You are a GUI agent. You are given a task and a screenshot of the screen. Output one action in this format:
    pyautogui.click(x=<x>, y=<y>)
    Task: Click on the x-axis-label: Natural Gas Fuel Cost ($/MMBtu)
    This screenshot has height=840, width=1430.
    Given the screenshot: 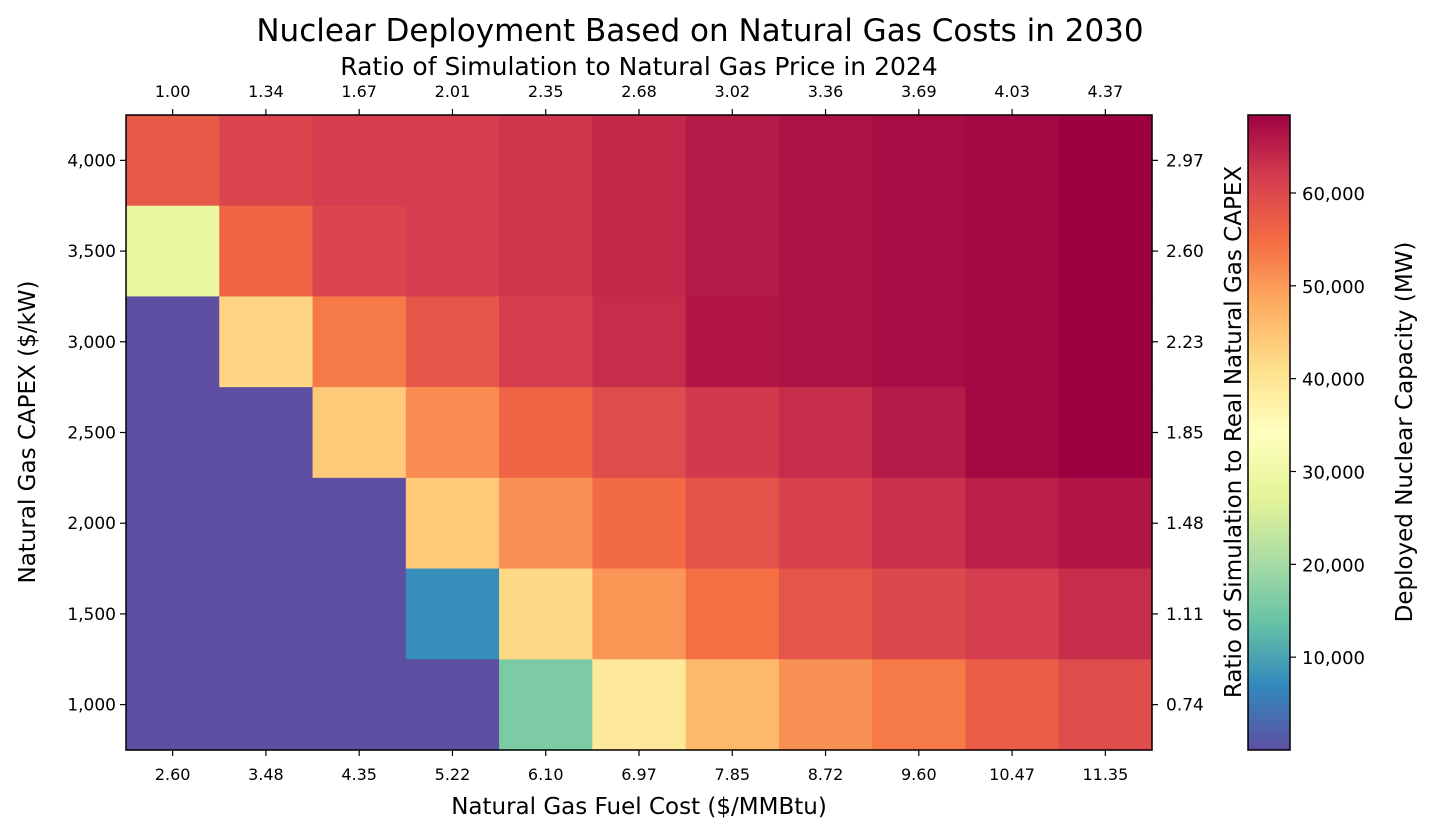 What is the action you would take?
    pyautogui.click(x=639, y=807)
    